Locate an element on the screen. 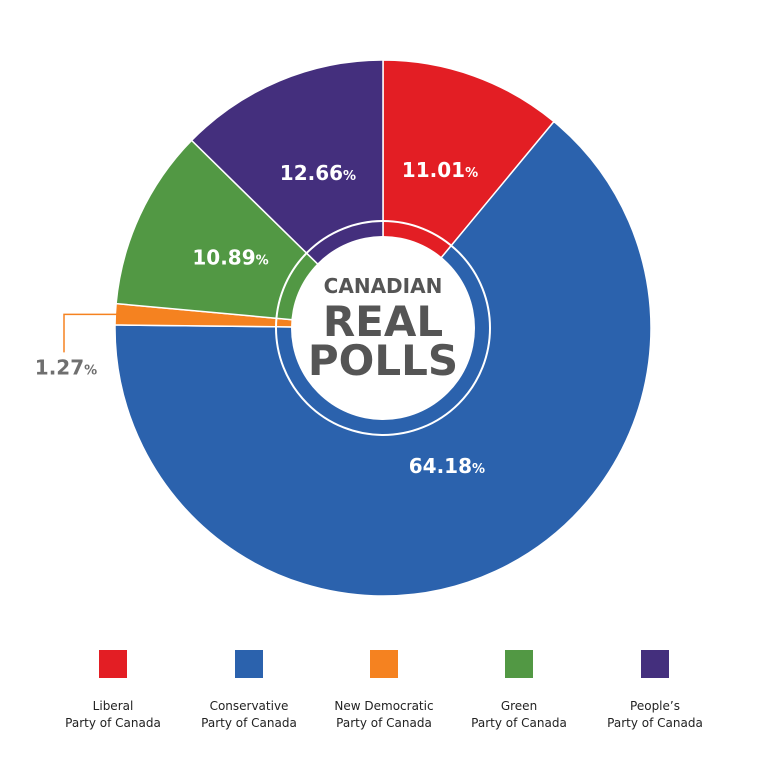 The image size is (768, 774). chart-center: CANADIAN REAL POLLS is located at coordinates (383, 328).